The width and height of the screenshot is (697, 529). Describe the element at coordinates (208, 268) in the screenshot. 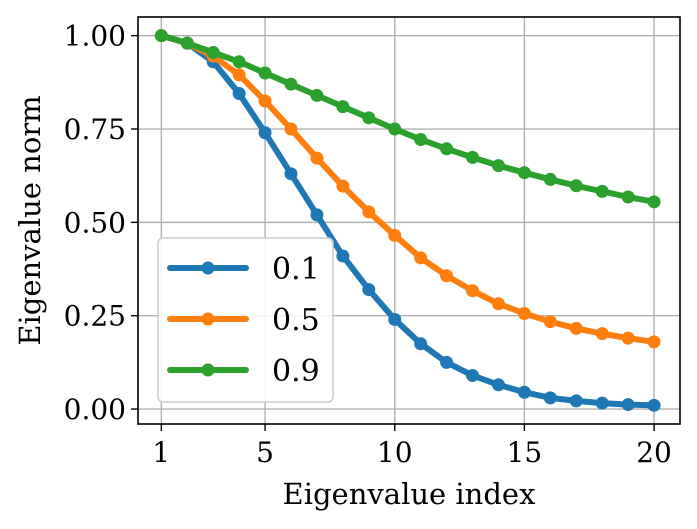

I see `legend-marker-0.1` at that location.